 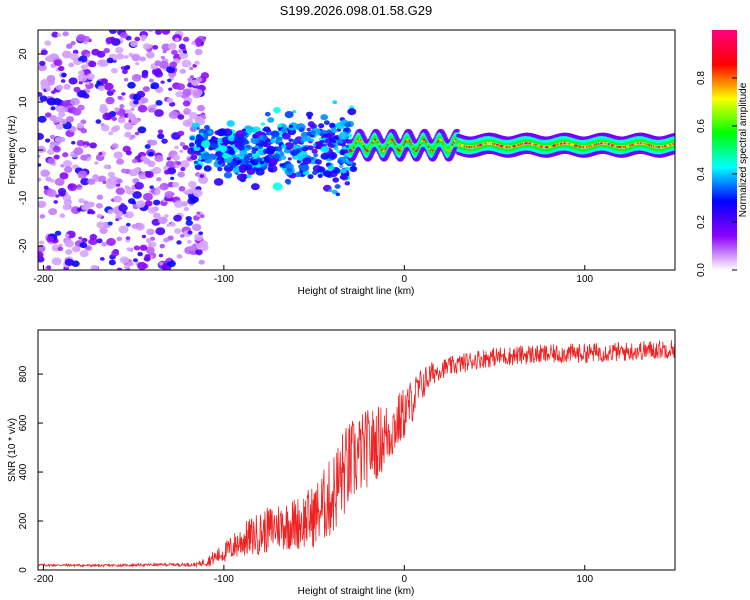 I want to click on colorbar-label: Normalized spectral amplitude, so click(x=743, y=149).